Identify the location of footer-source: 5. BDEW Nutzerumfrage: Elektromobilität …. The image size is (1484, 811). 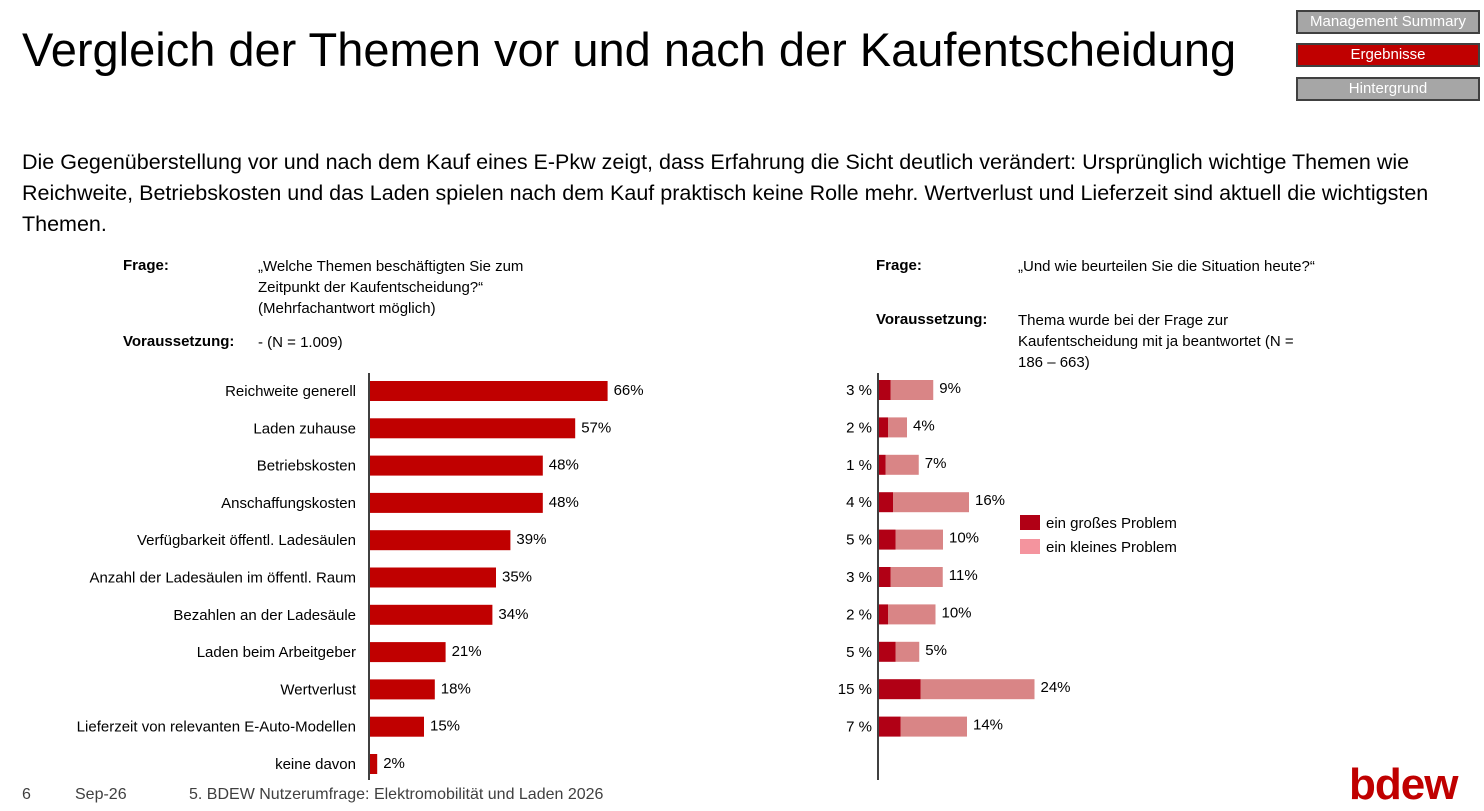
(396, 794).